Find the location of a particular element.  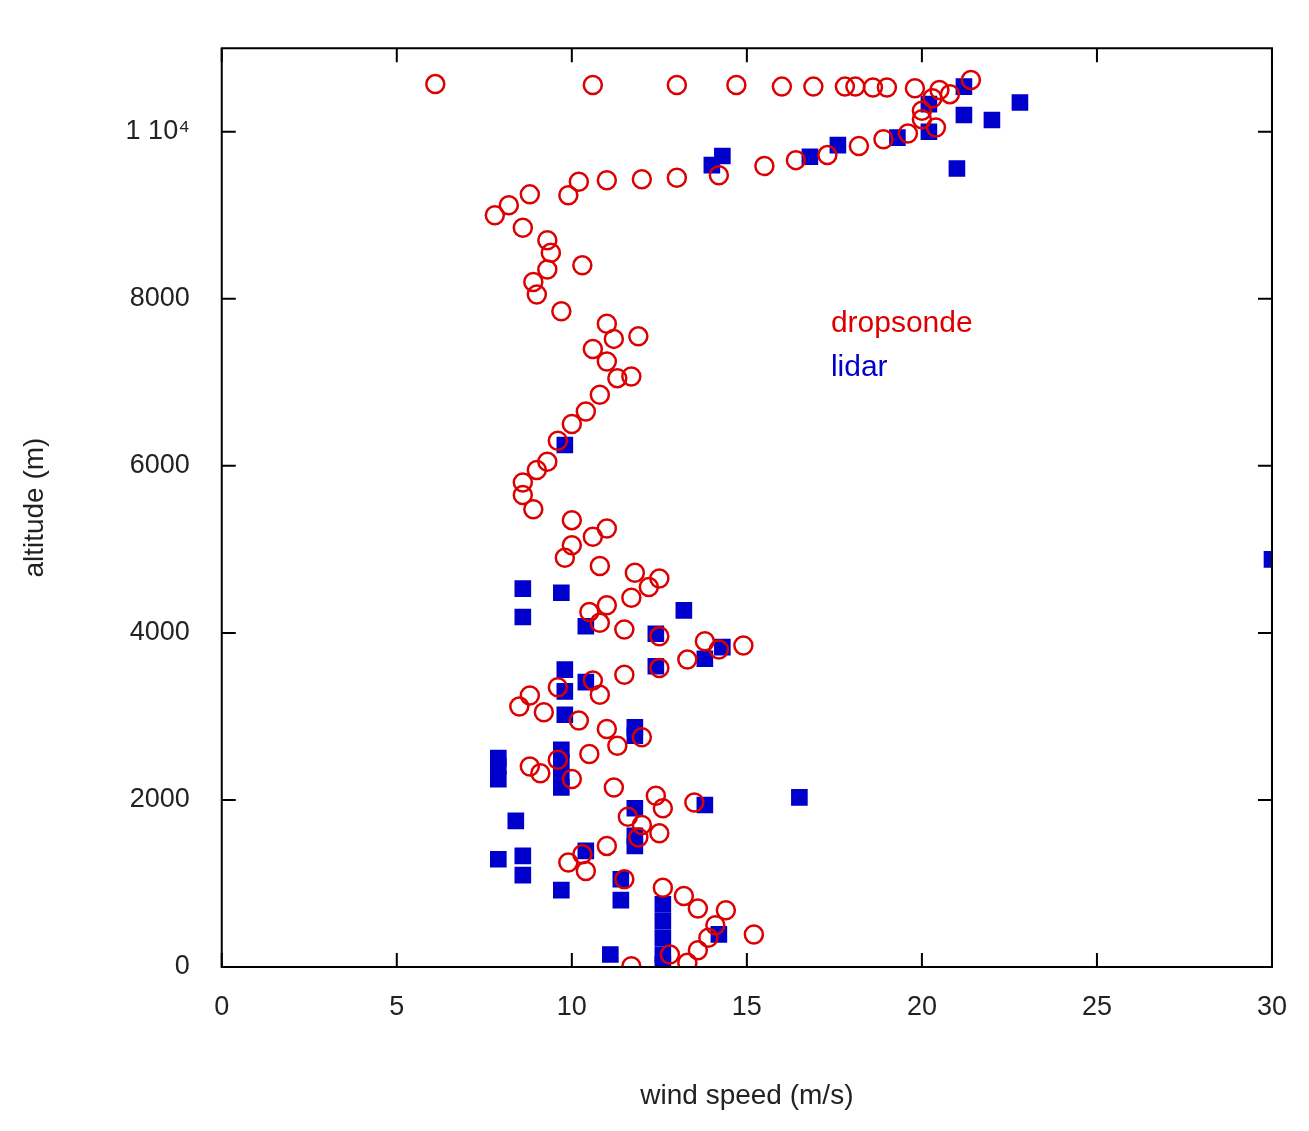

text: lidar is located at coordinates (859, 366).